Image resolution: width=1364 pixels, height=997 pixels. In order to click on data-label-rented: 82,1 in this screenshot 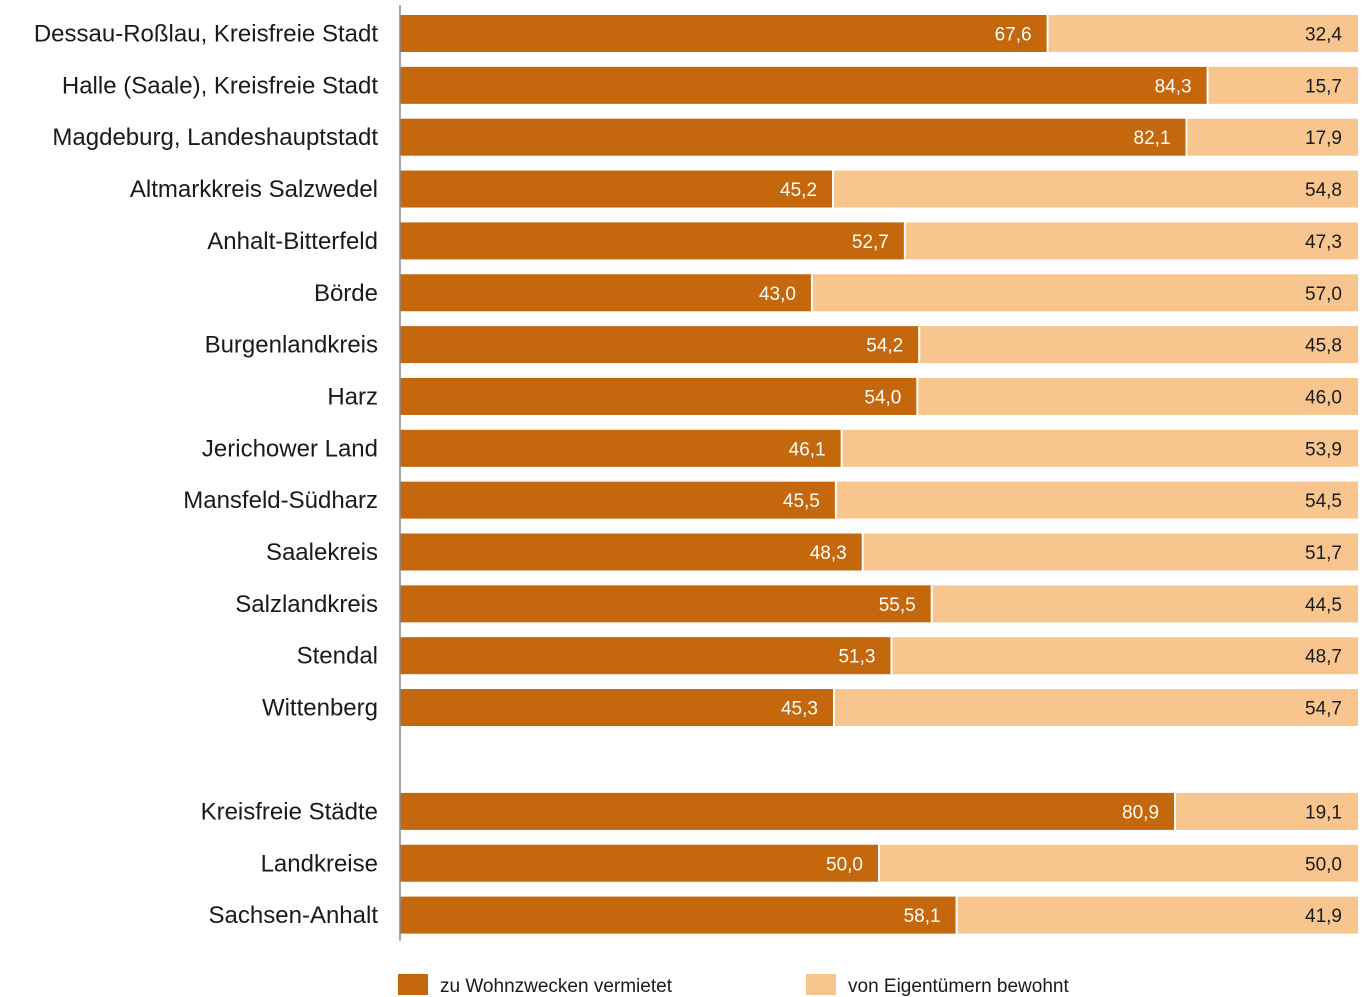, I will do `click(1152, 138)`.